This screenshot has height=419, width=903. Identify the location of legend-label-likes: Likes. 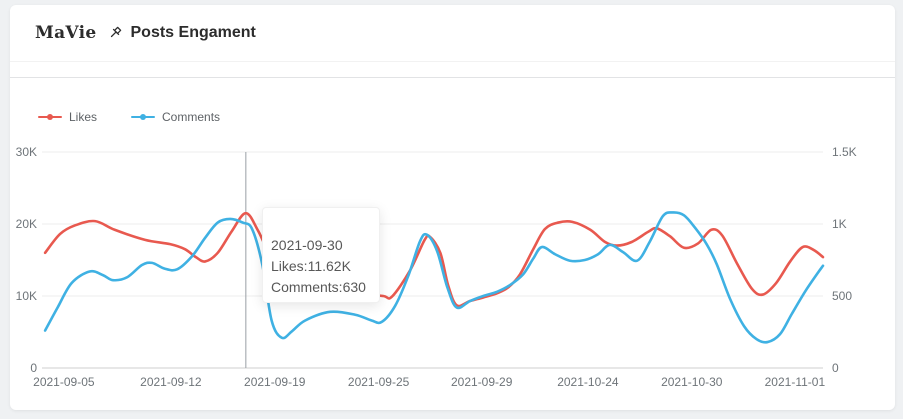
(83, 117).